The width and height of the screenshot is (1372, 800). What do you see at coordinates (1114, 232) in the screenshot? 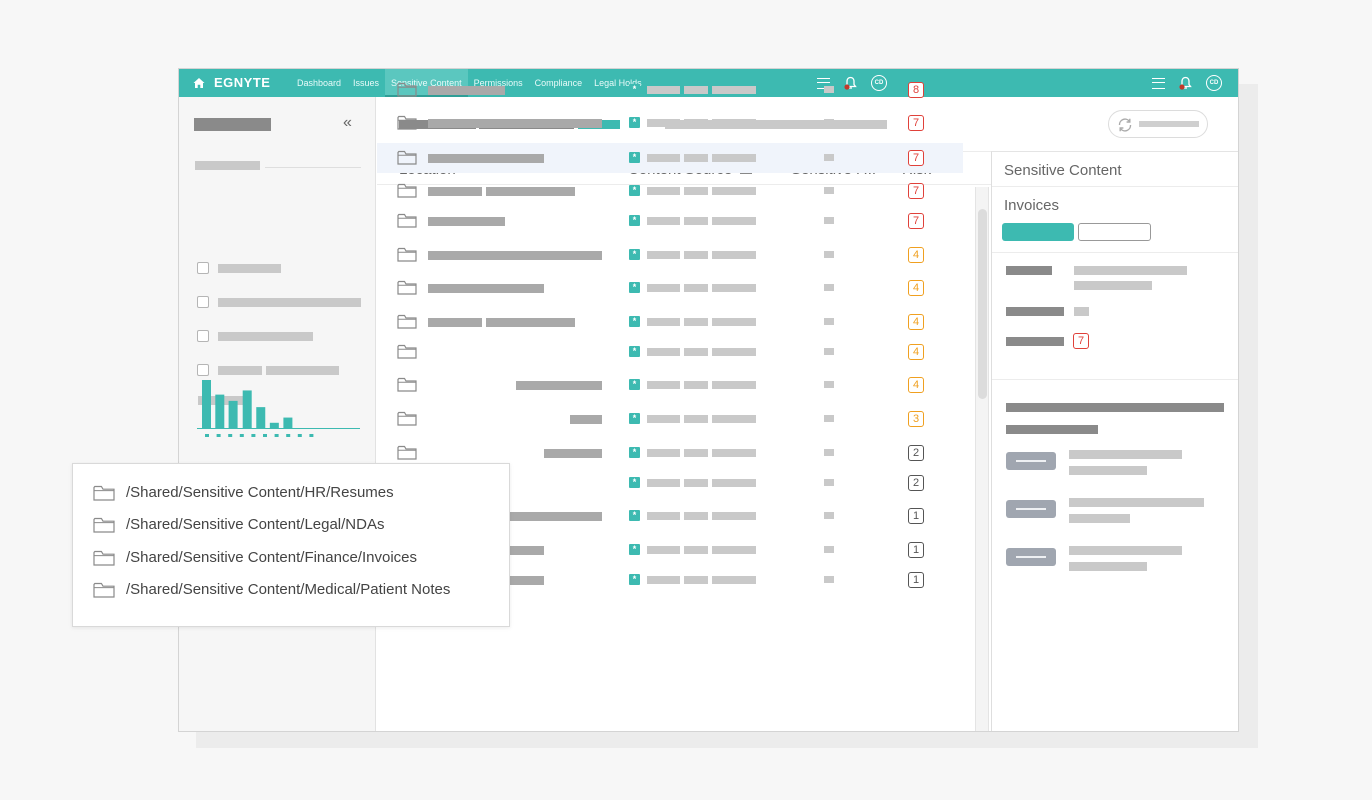
I see `secondary-action-button` at bounding box center [1114, 232].